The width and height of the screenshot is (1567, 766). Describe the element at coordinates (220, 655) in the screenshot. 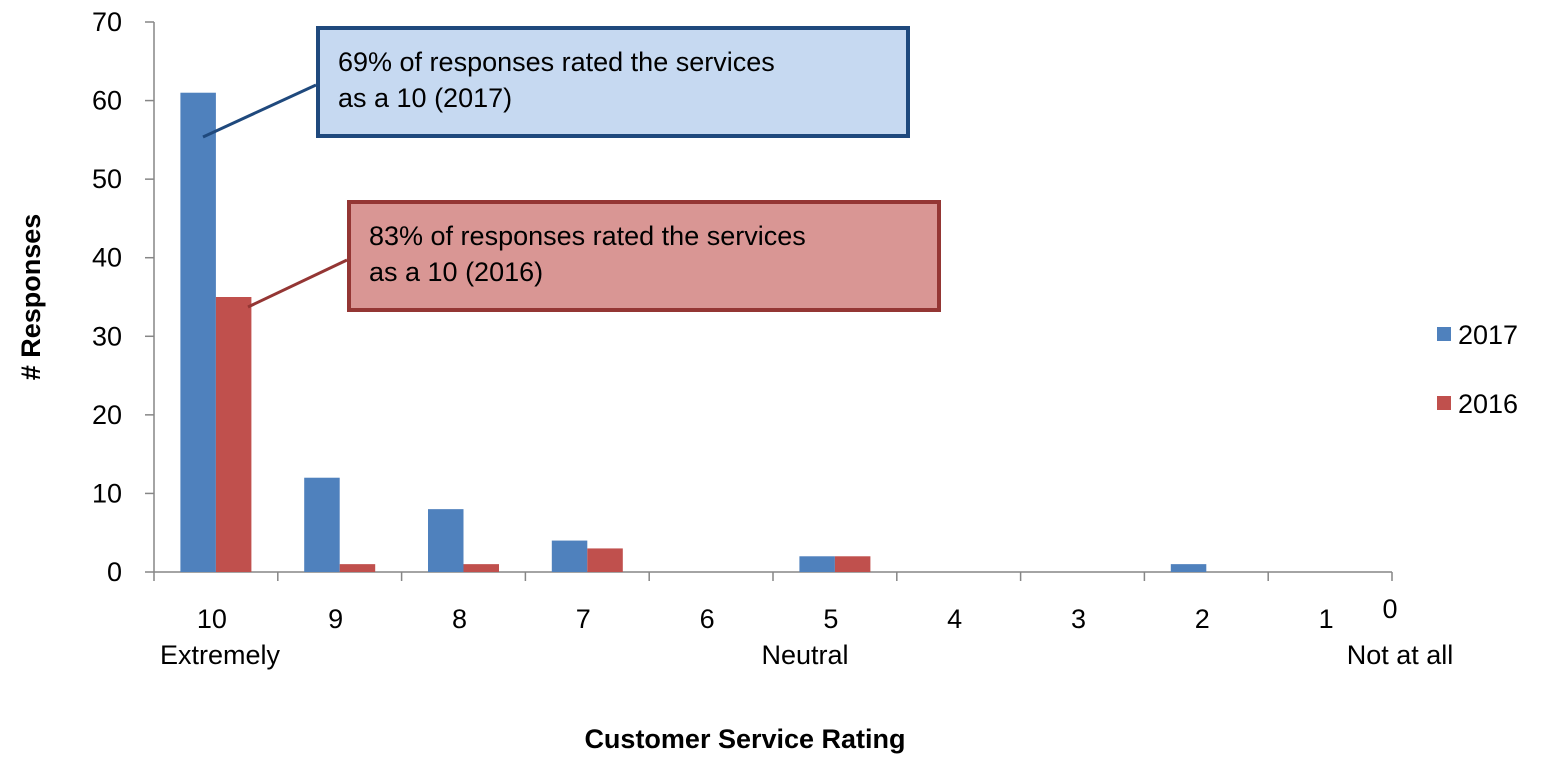

I see `x-sublabel: Extremely` at that location.